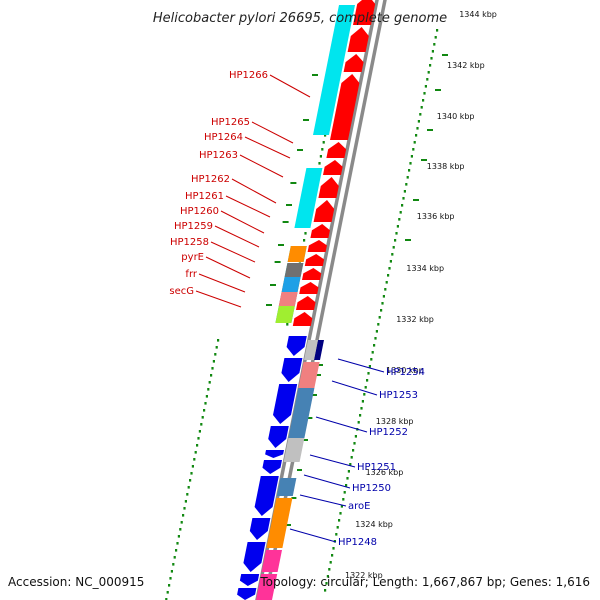  What do you see at coordinates (395, 421) in the screenshot?
I see `kbp-tick-label: 1328 kbp` at bounding box center [395, 421].